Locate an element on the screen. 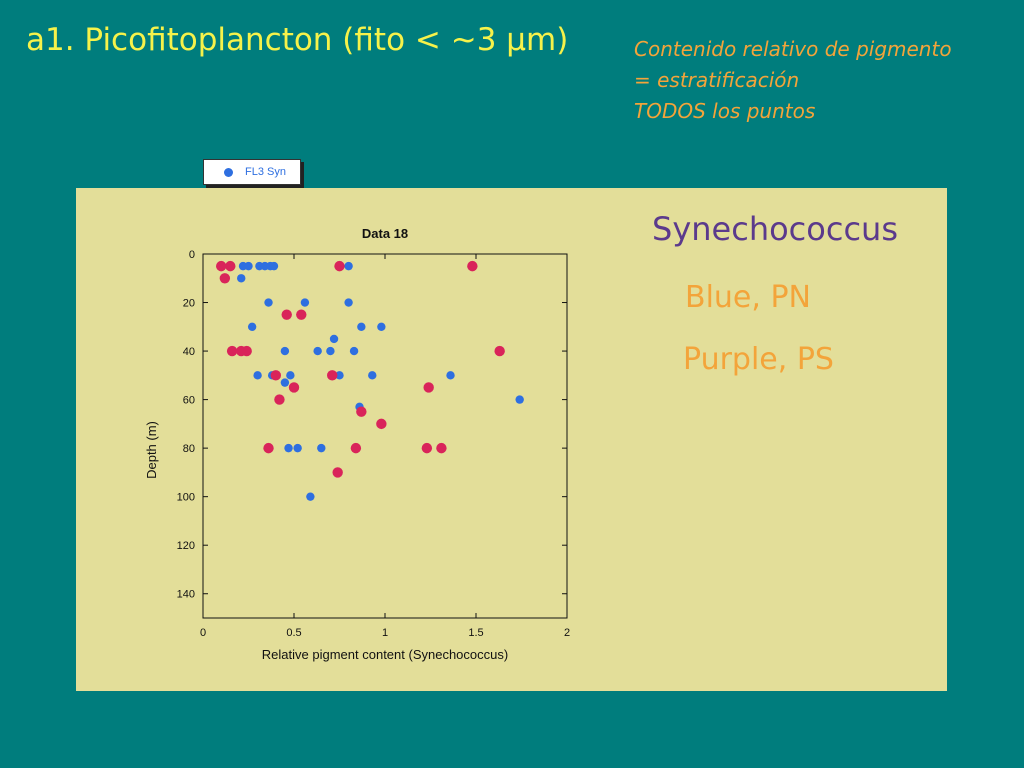 This screenshot has height=768, width=1024. y-tick-label: 20 is located at coordinates (189, 304).